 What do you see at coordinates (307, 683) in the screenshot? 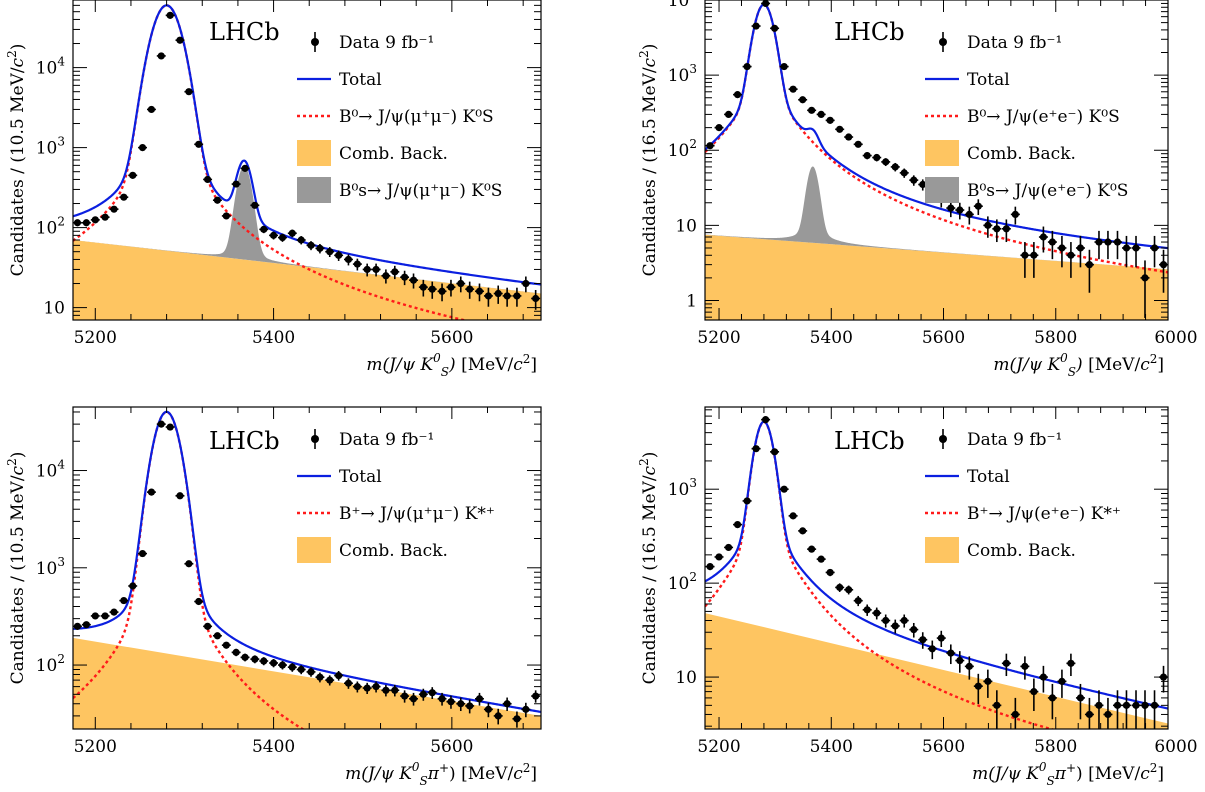
I see `comb-background-band` at bounding box center [307, 683].